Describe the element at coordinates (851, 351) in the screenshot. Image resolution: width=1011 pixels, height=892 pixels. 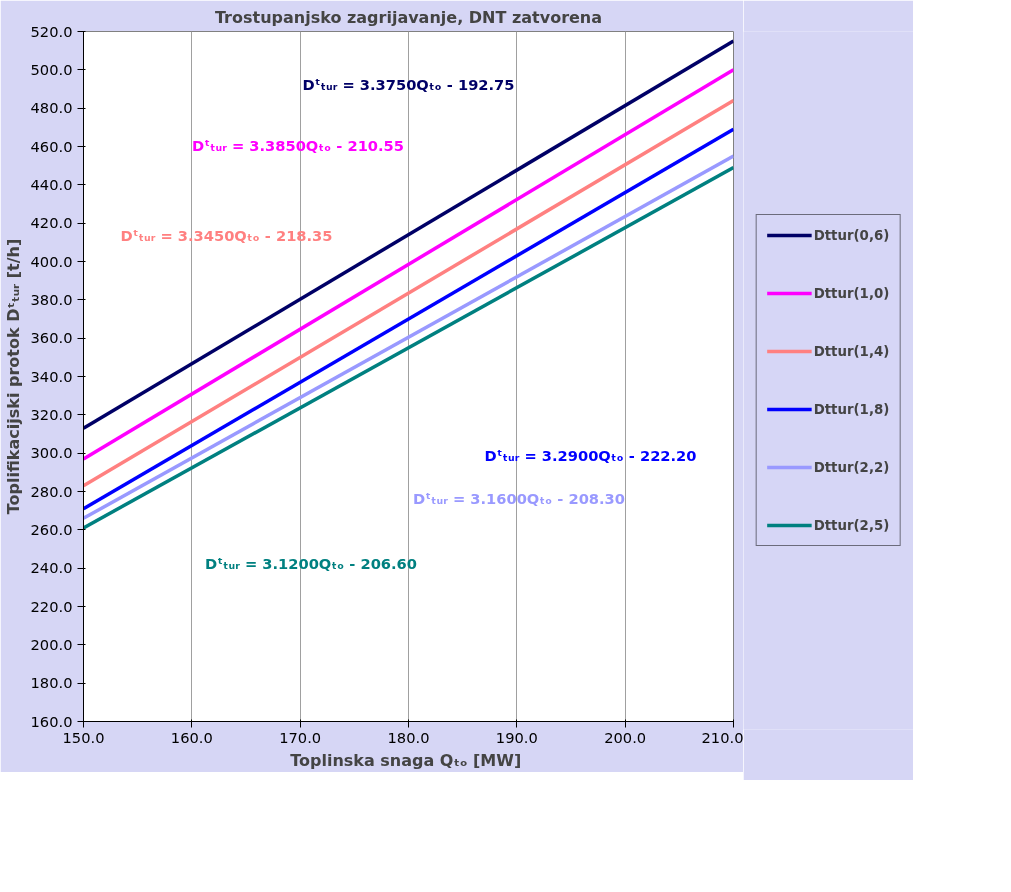
I see `legend-label: Dttur(1,4)` at that location.